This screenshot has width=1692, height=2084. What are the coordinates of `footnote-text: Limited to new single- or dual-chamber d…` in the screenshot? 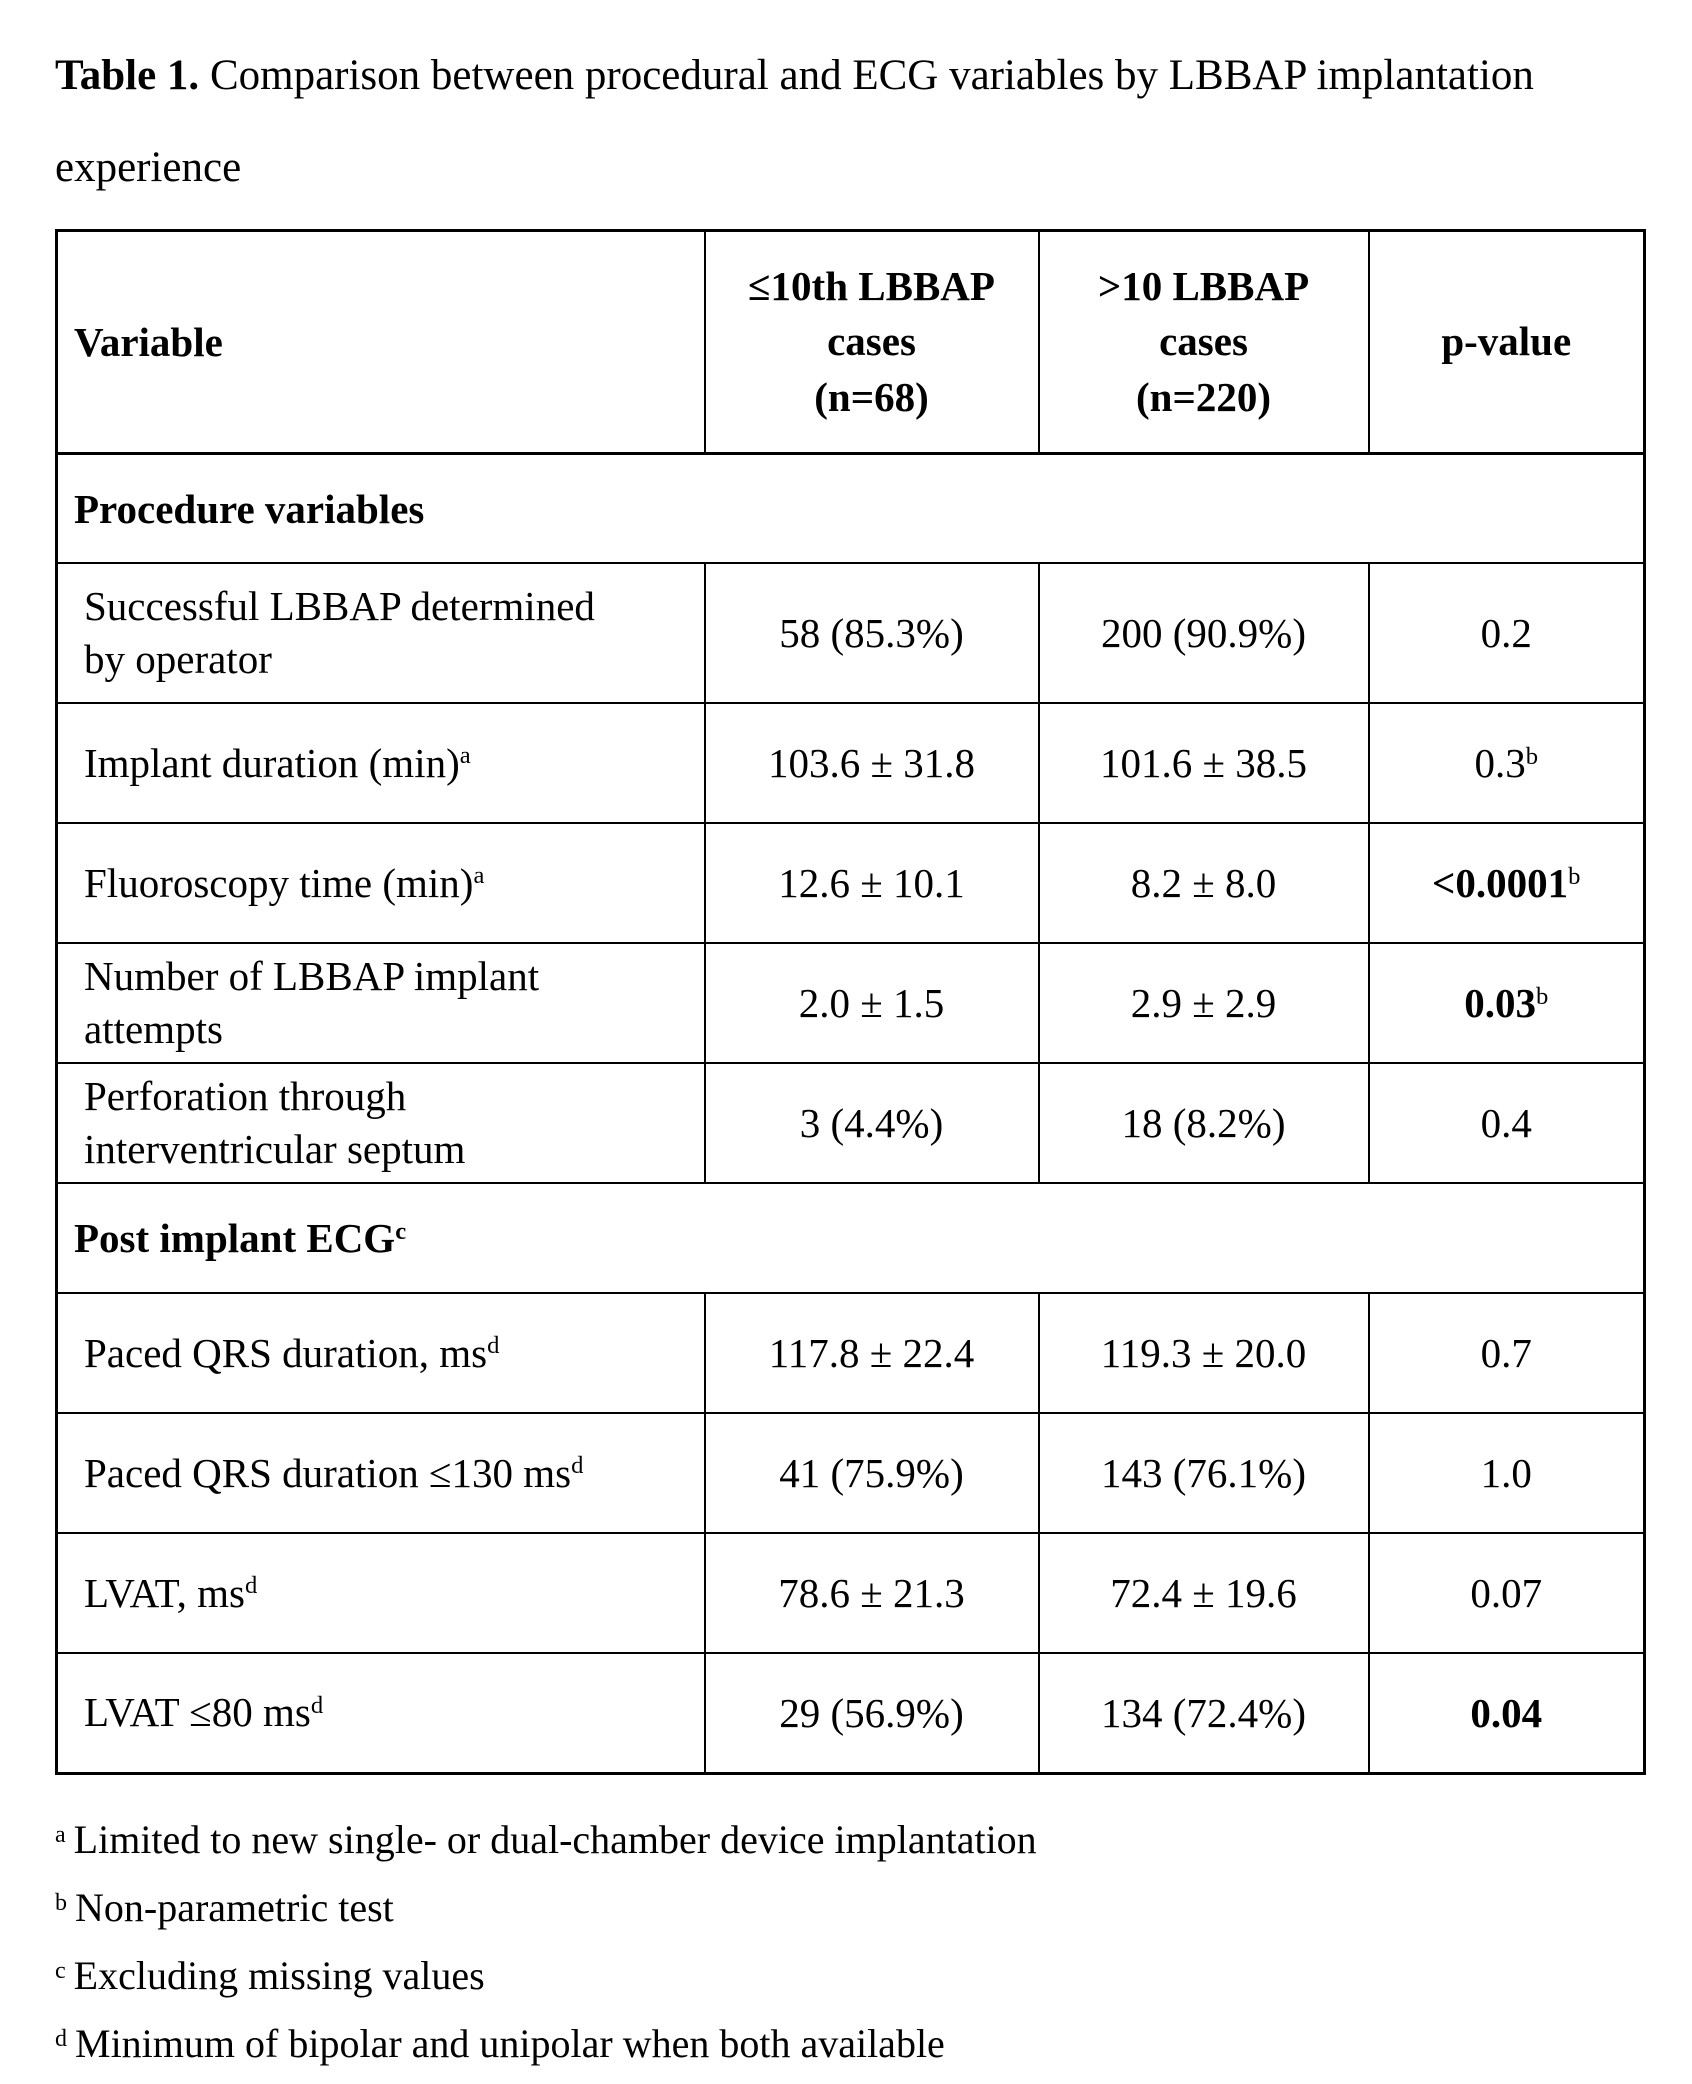 It's located at (555, 1839).